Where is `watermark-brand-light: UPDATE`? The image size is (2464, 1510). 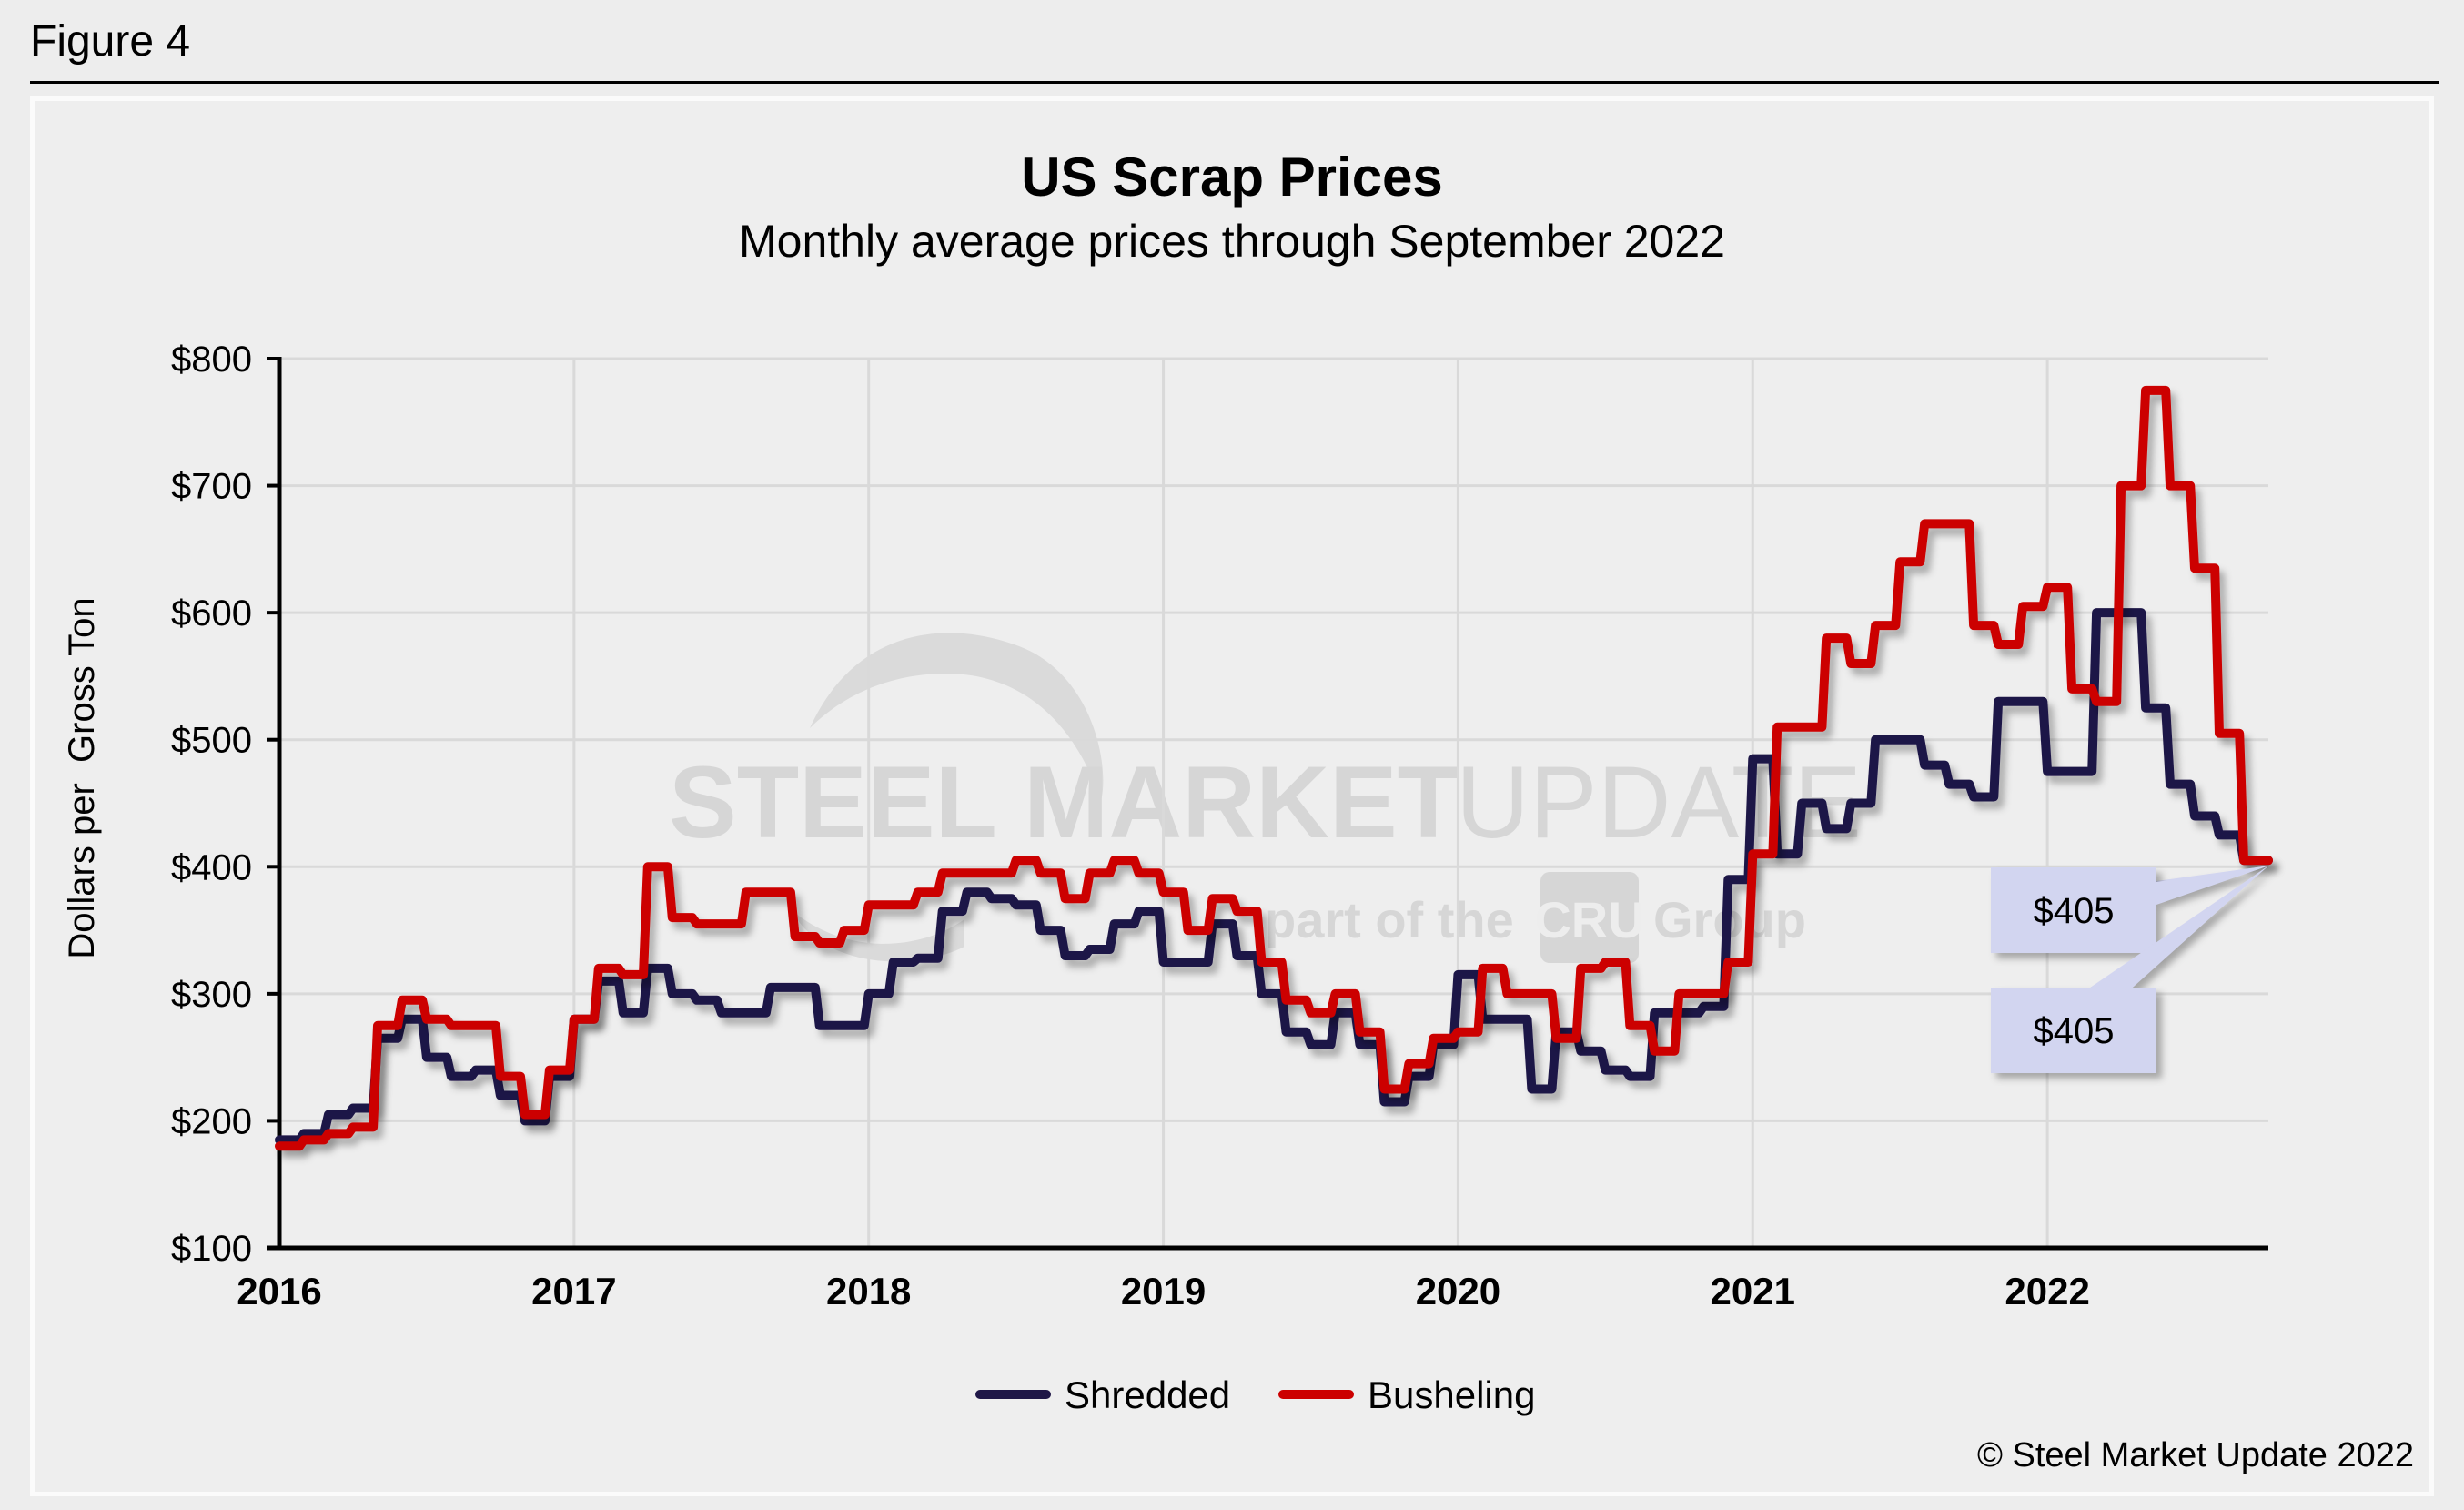 watermark-brand-light: UPDATE is located at coordinates (1659, 802).